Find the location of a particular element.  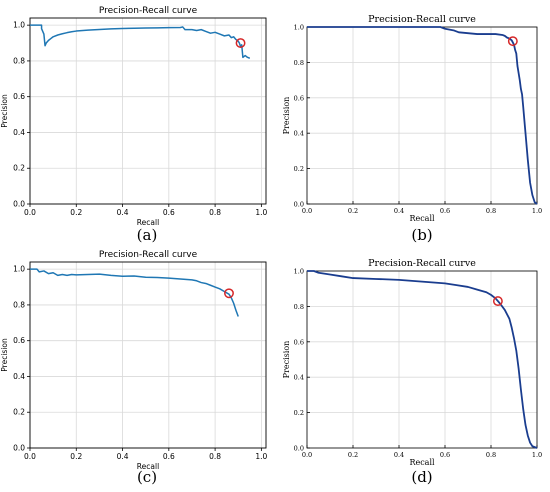

chart-b-ytick-label: 1.0 is located at coordinates (299, 28).